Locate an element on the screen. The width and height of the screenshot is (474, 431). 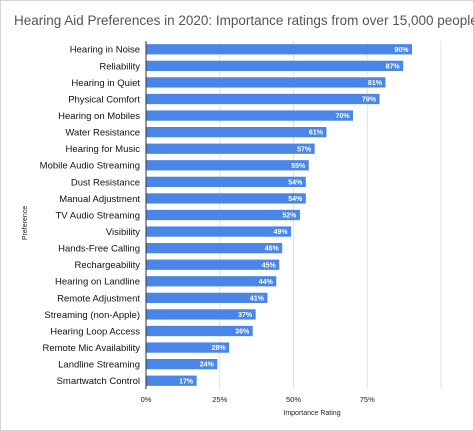
data-label: 87% is located at coordinates (393, 66).